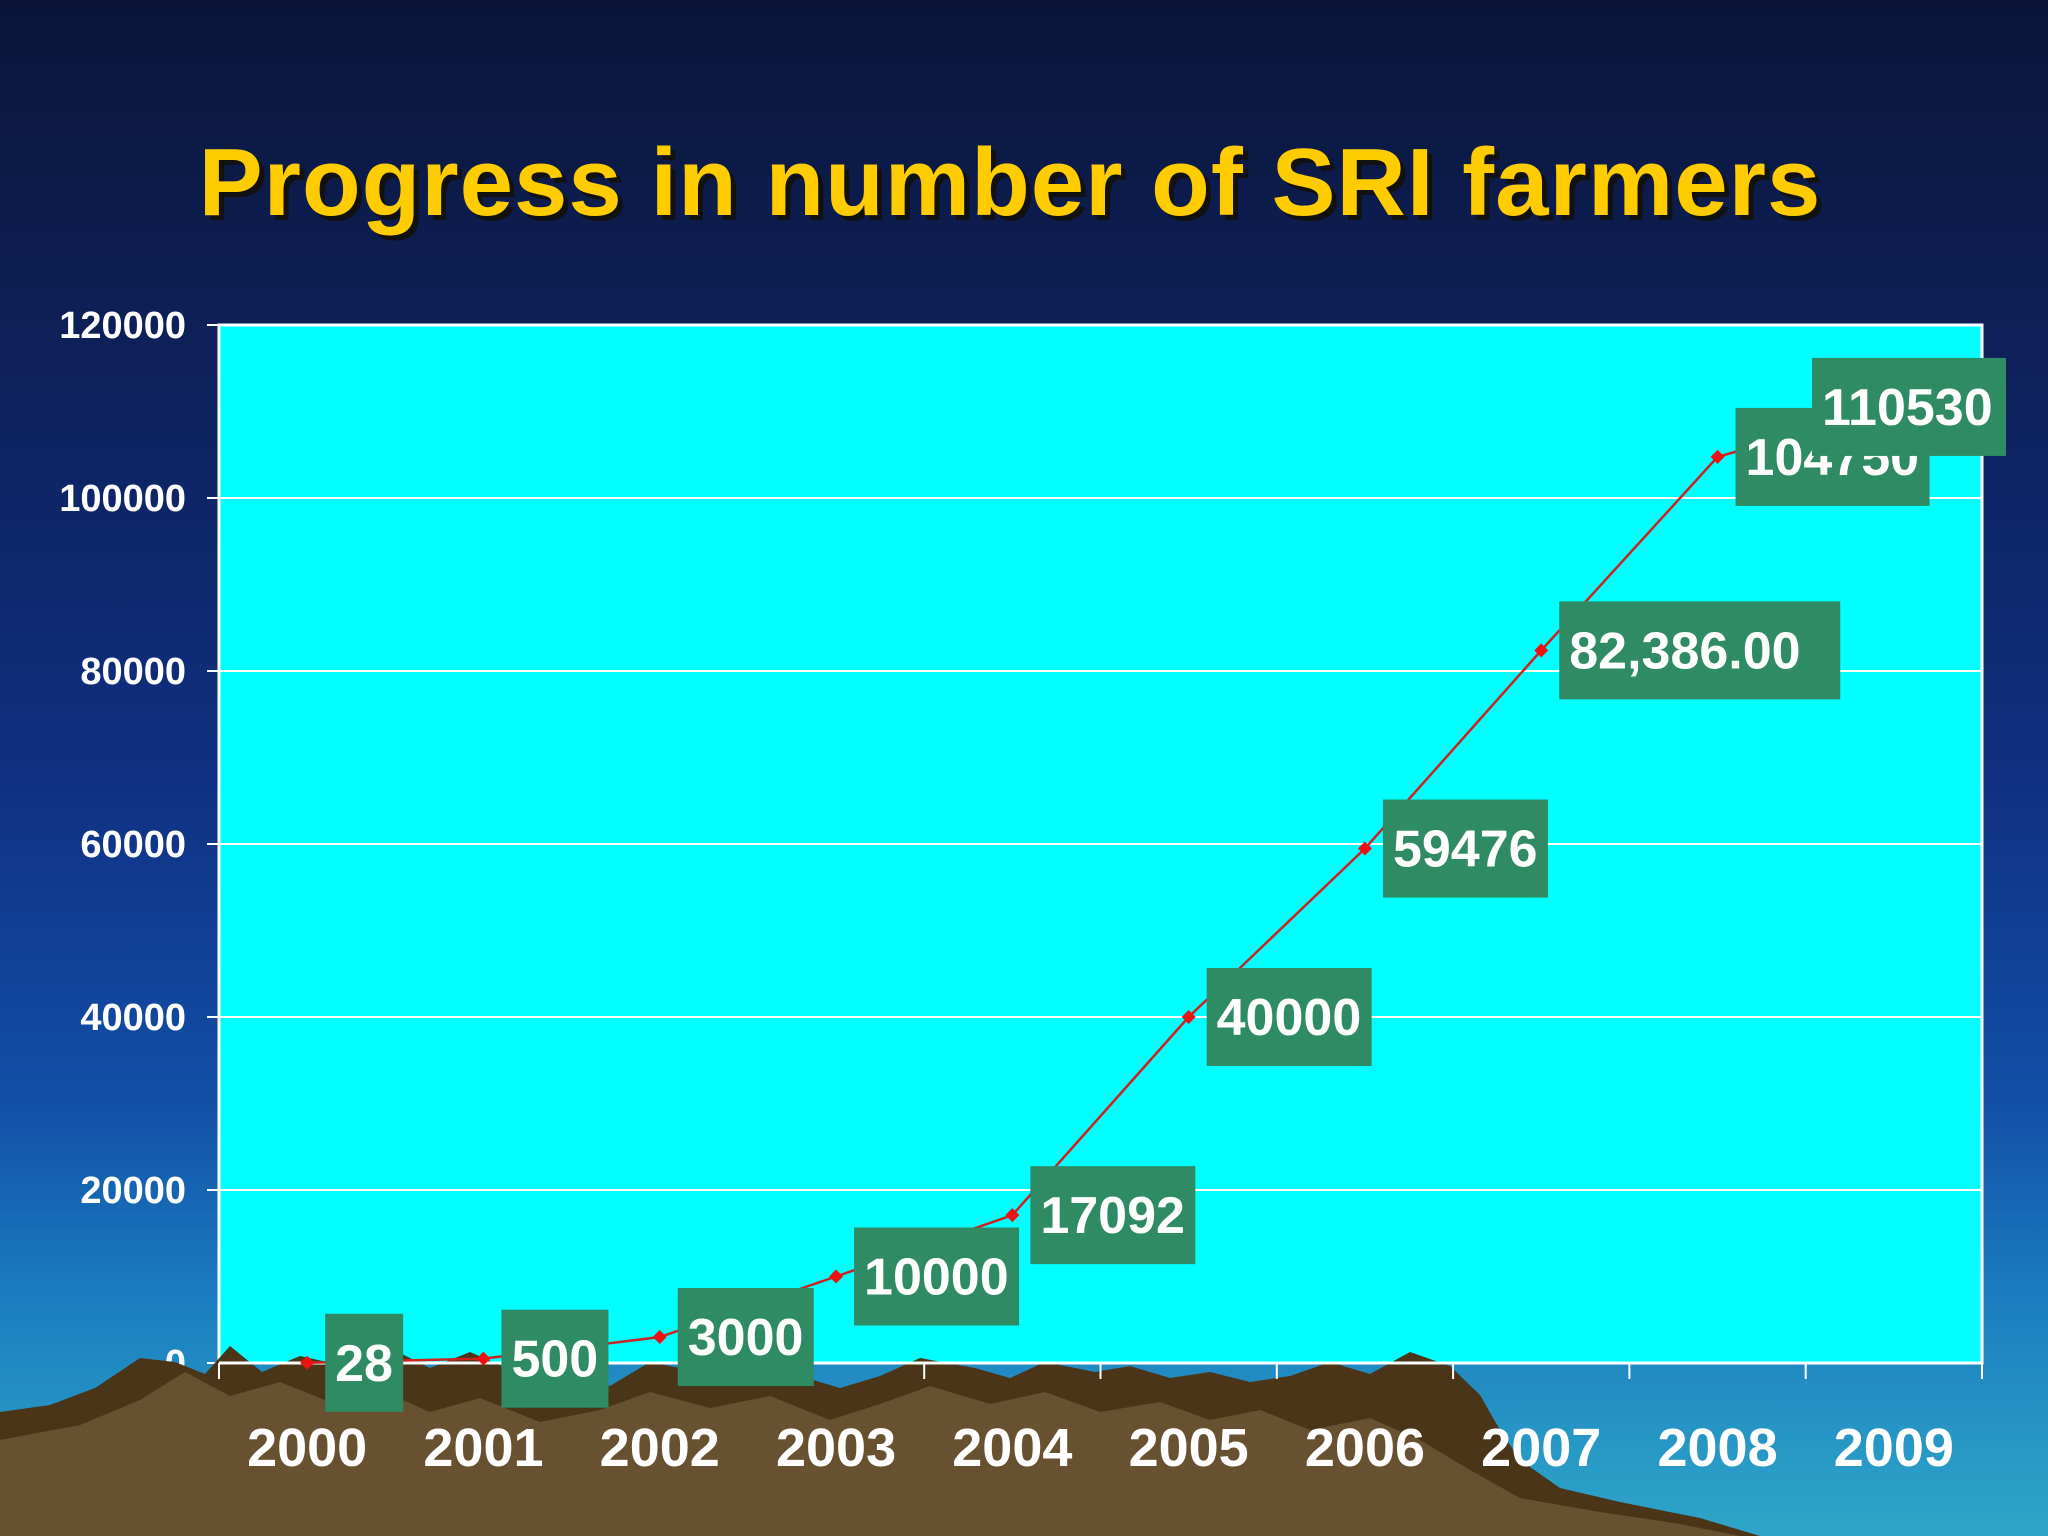  What do you see at coordinates (660, 1448) in the screenshot?
I see `x-tick-label: 2002` at bounding box center [660, 1448].